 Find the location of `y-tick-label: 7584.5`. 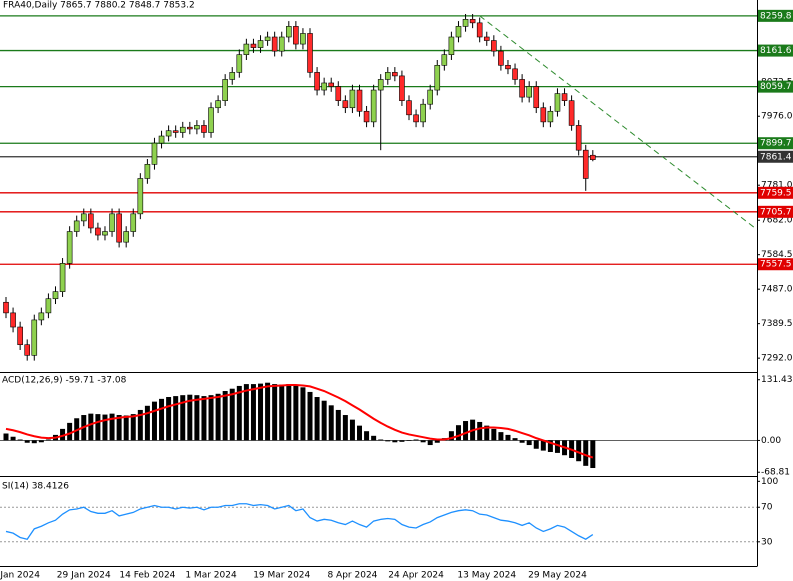

y-tick-label: 7584.5 is located at coordinates (777, 255).